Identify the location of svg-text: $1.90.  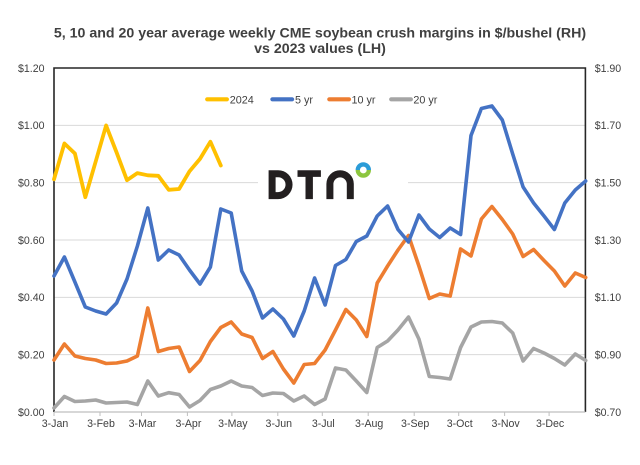
(608, 69).